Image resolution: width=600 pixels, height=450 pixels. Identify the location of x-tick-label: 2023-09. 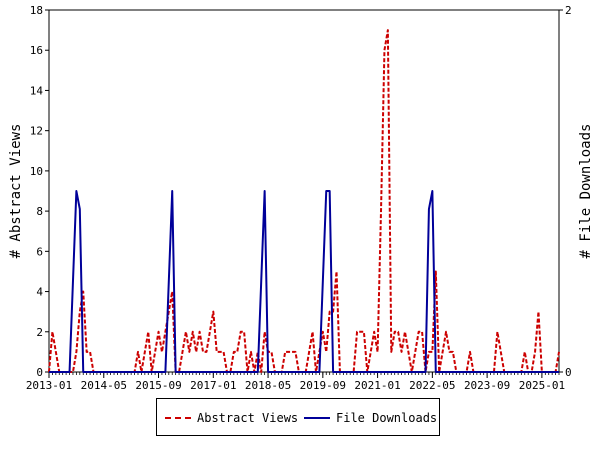
(487, 385).